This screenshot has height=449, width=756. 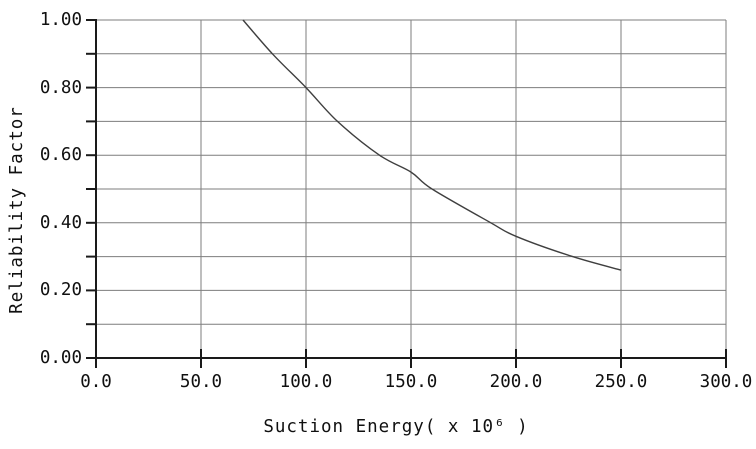 I want to click on y-tick-label: 0.20, so click(x=60, y=290).